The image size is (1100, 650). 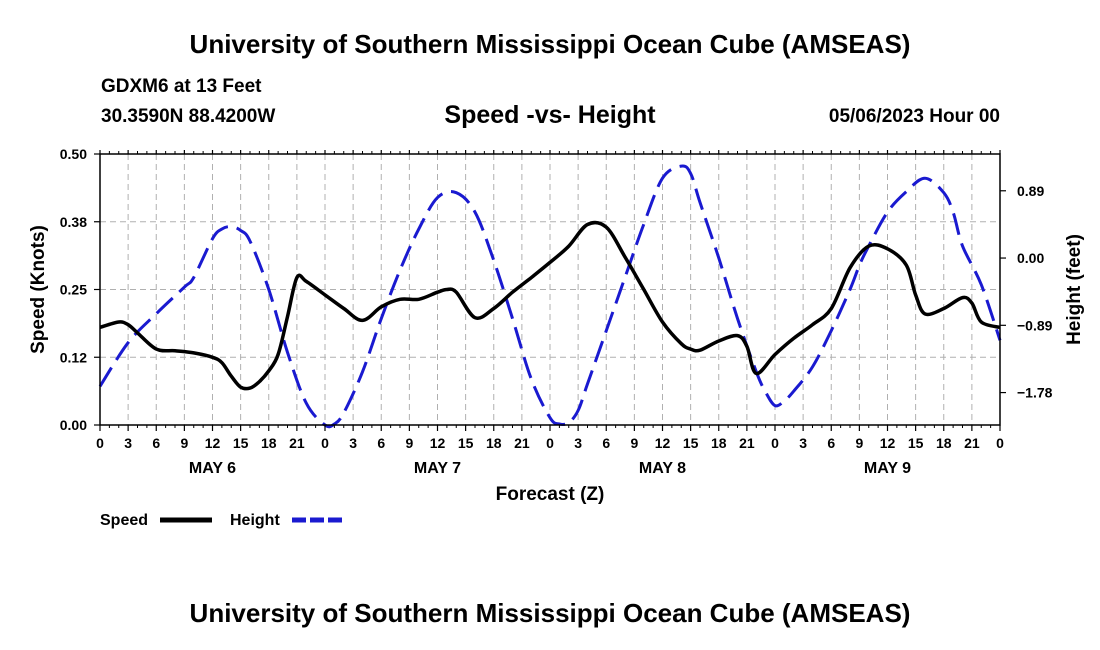 I want to click on day-label: MAY 6, so click(x=212, y=468).